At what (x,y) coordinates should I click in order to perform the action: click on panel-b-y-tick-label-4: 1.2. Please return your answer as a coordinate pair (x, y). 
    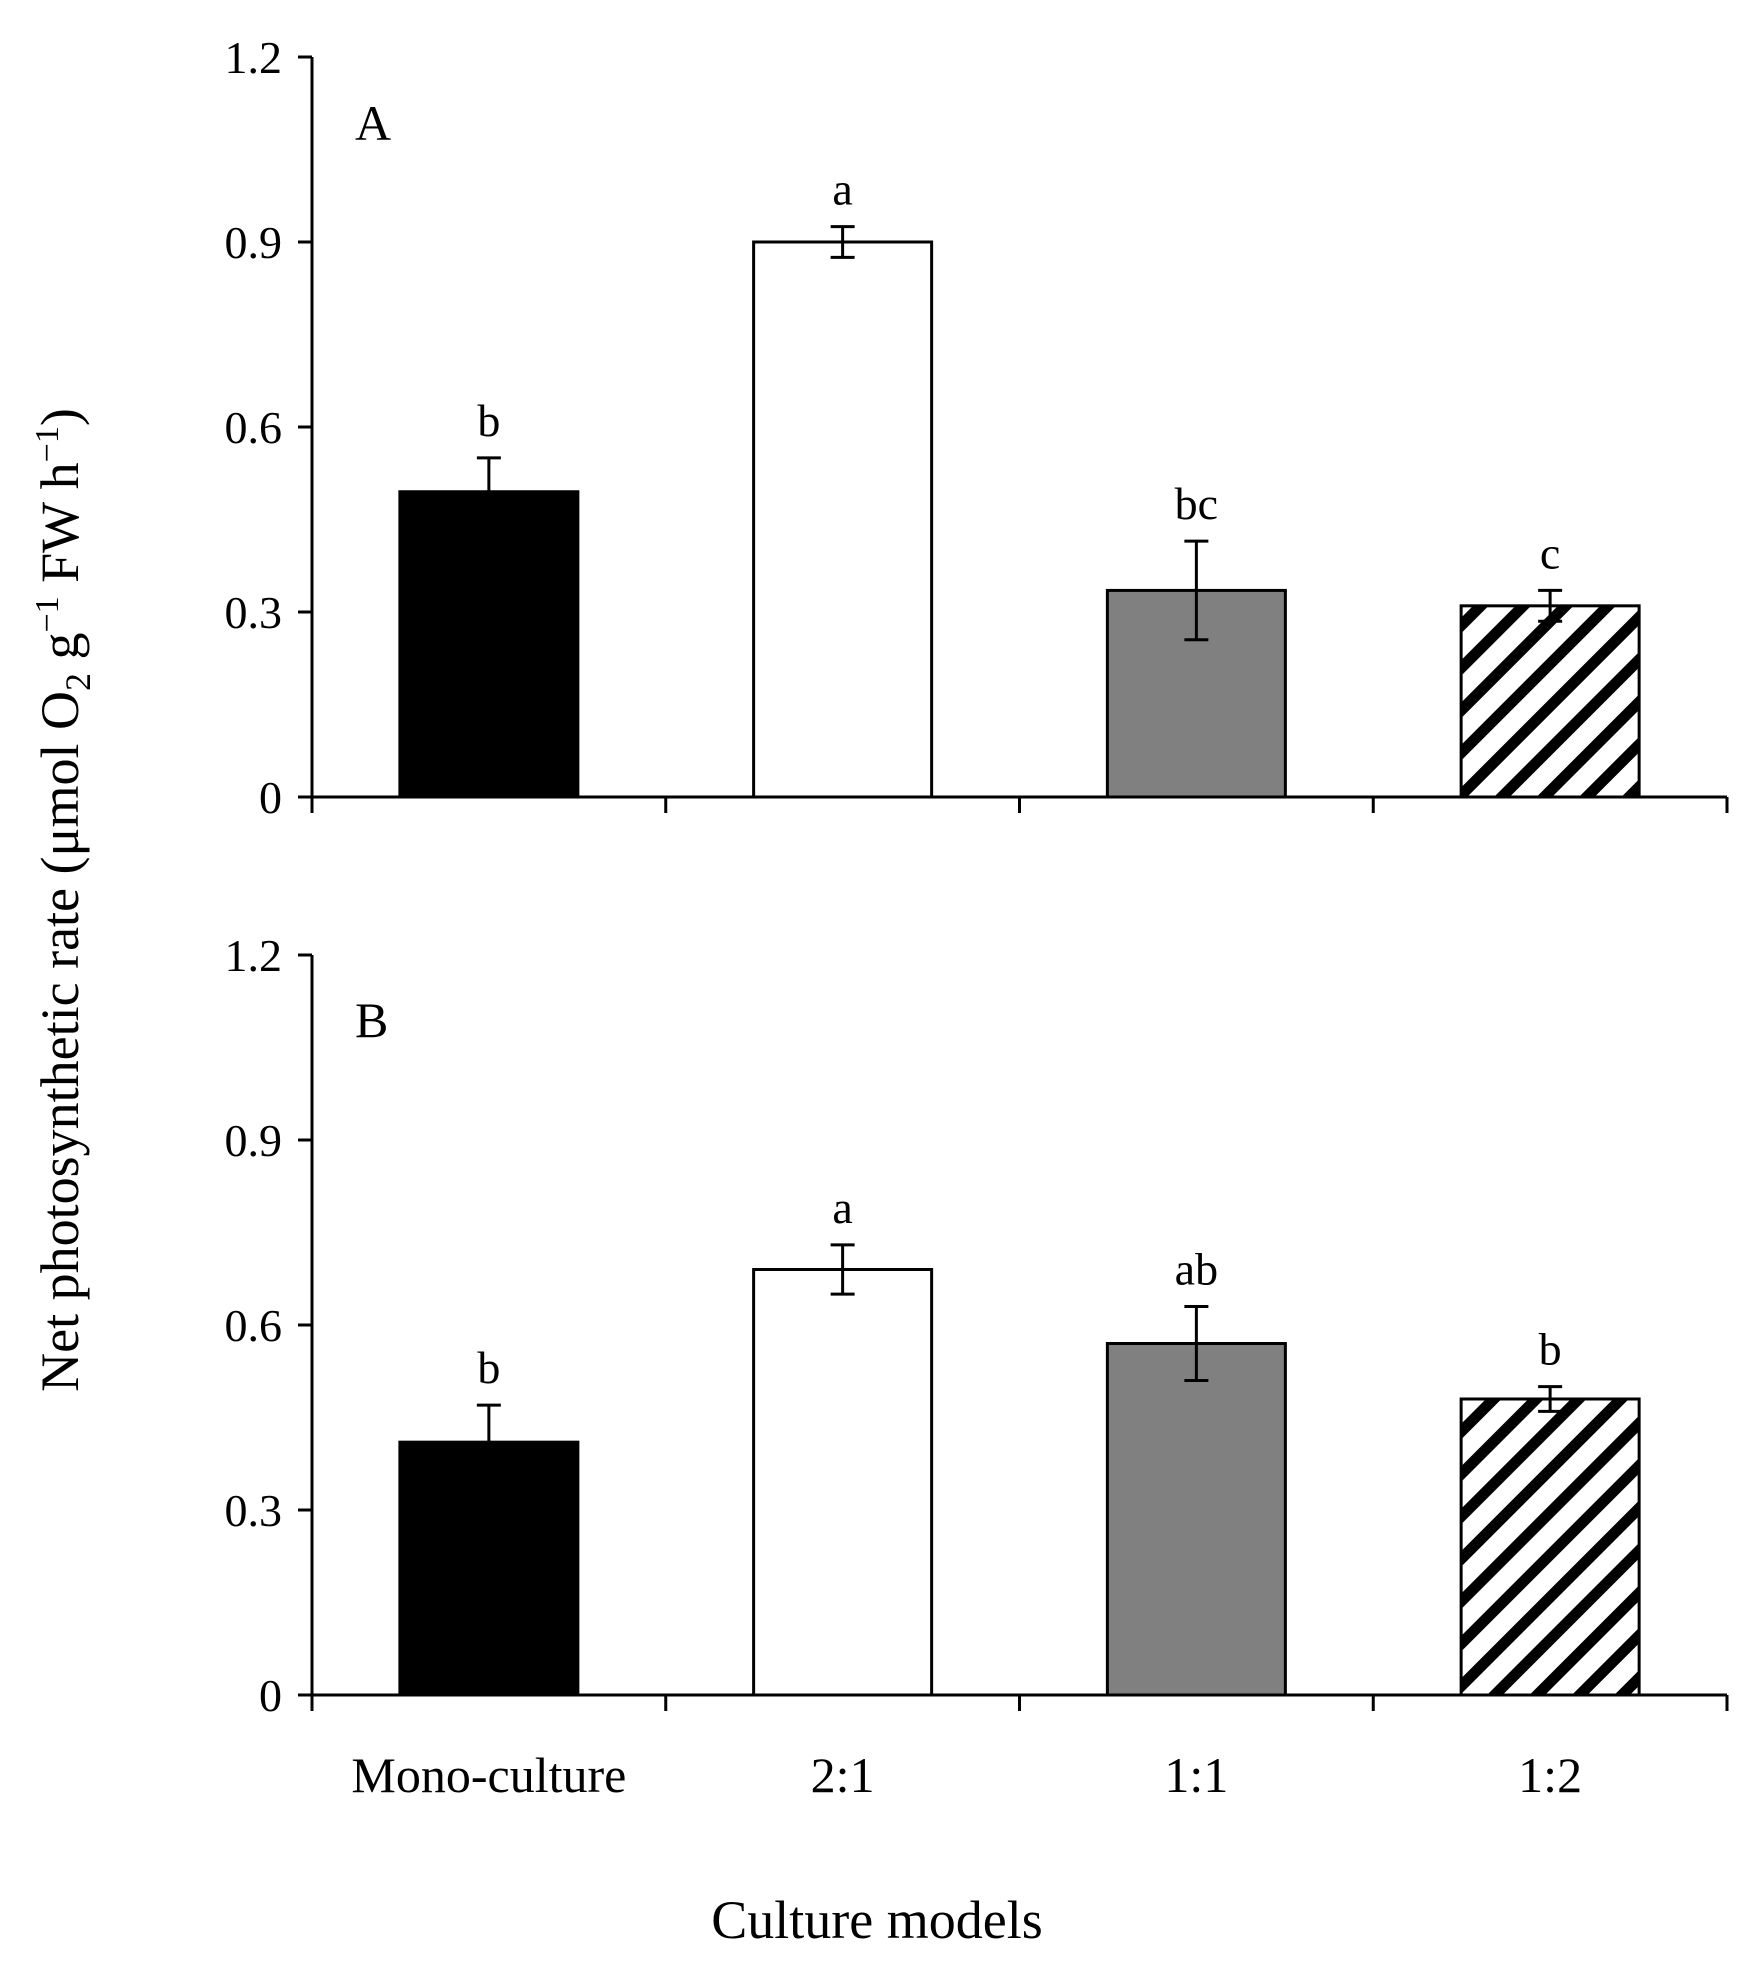
    Looking at the image, I should click on (254, 955).